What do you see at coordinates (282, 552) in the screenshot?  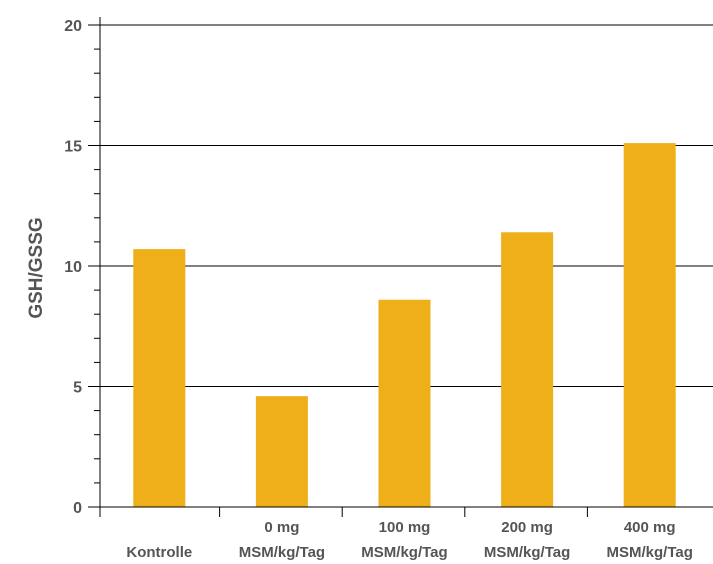 I see `x-tick-label-1-1: MSM/kg/Tag` at bounding box center [282, 552].